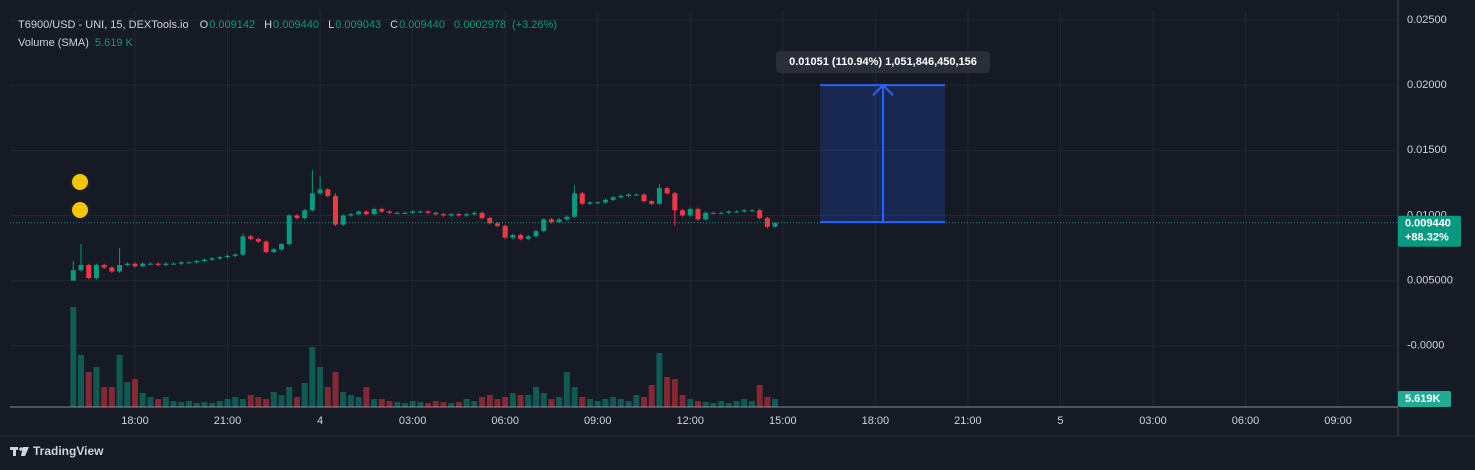 Image resolution: width=1475 pixels, height=470 pixels. Describe the element at coordinates (1427, 85) in the screenshot. I see `y-tick-label: 0.02000` at that location.